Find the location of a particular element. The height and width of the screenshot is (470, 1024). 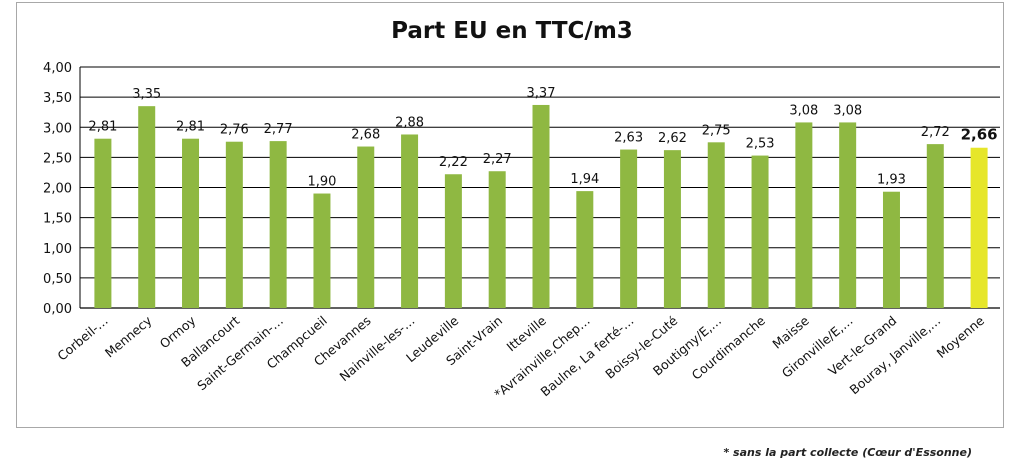

y-tick-label: 1,50 is located at coordinates (57, 219).